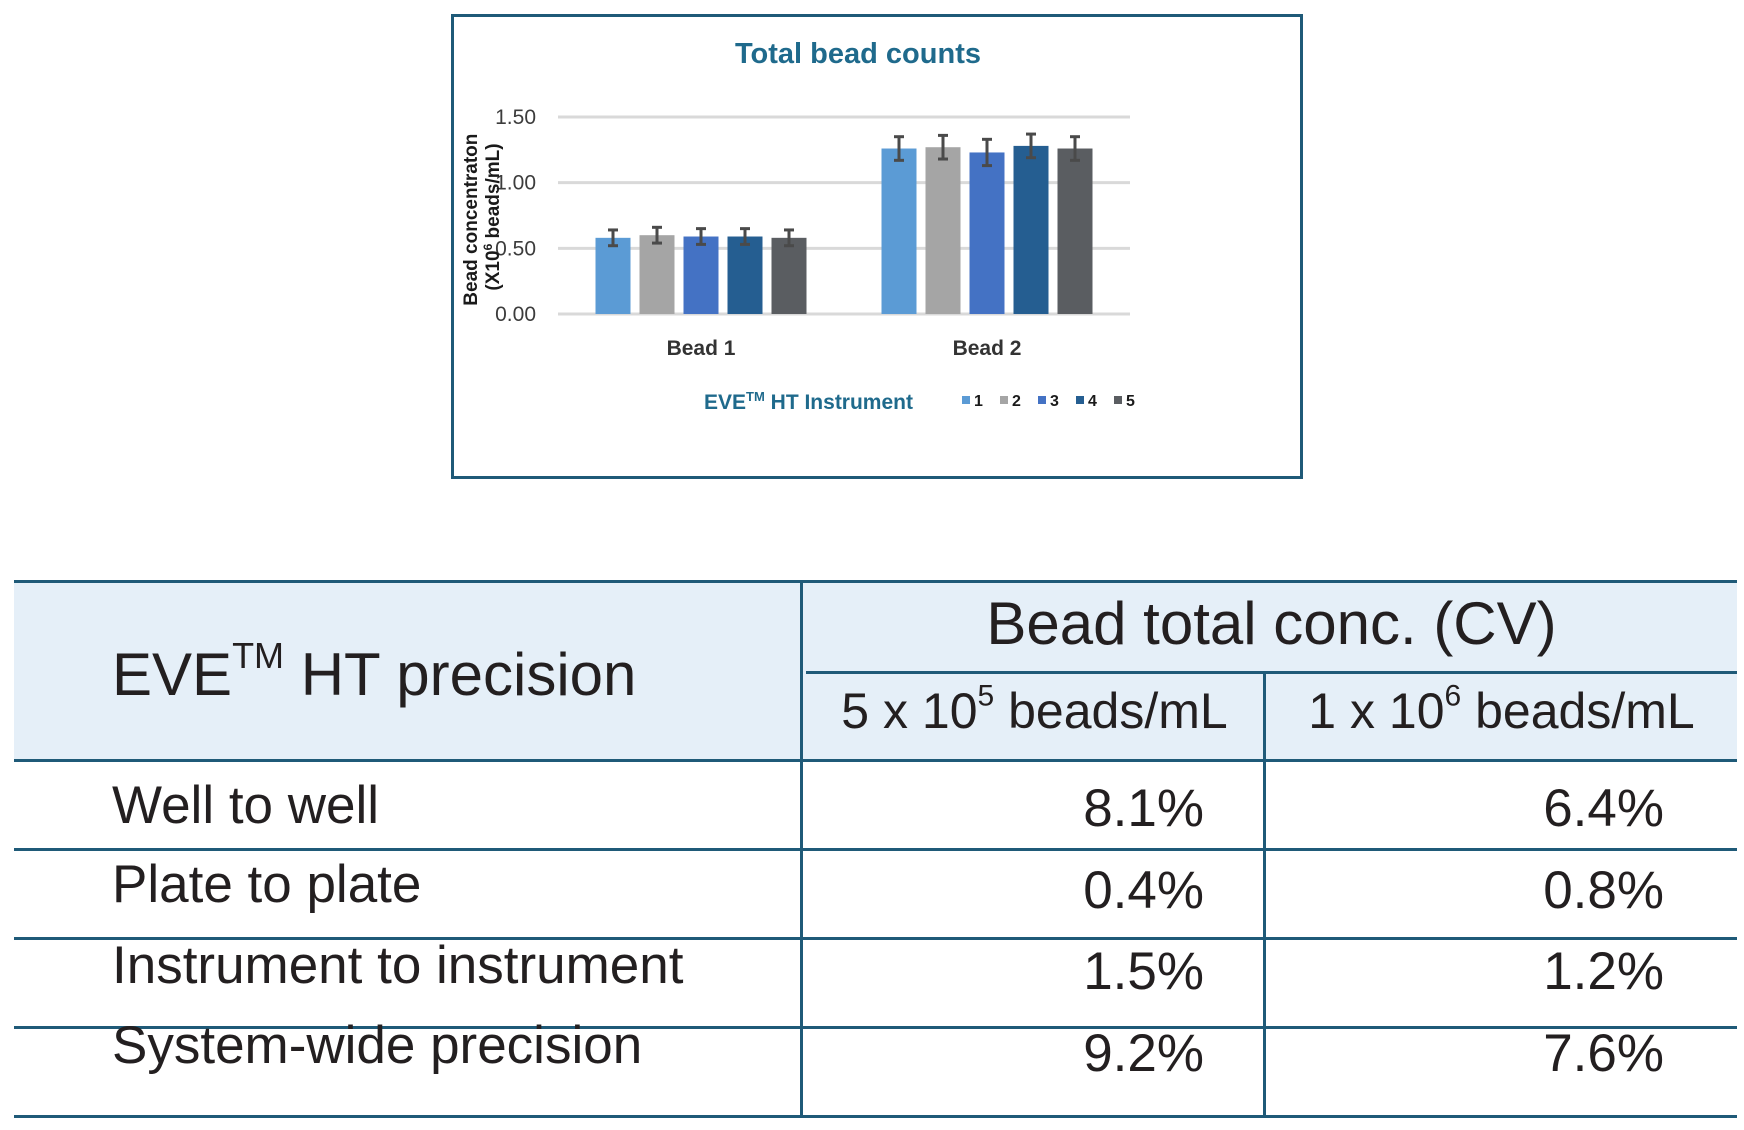  Describe the element at coordinates (1034, 709) in the screenshot. I see `column-header-5e5: 5 x 105 beads/mL` at that location.